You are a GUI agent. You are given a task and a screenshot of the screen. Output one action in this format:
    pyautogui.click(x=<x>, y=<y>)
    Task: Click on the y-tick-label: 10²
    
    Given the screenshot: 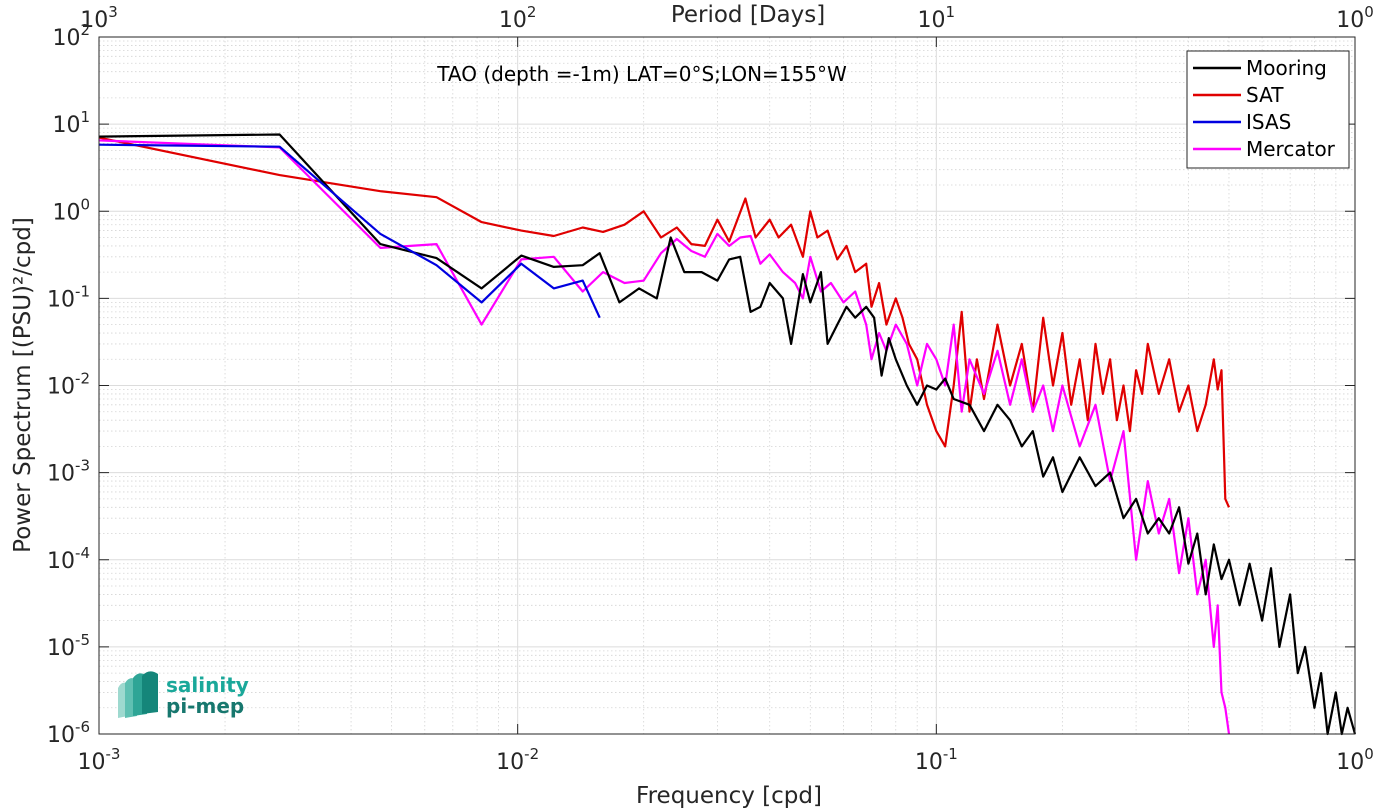 What is the action you would take?
    pyautogui.click(x=71, y=36)
    